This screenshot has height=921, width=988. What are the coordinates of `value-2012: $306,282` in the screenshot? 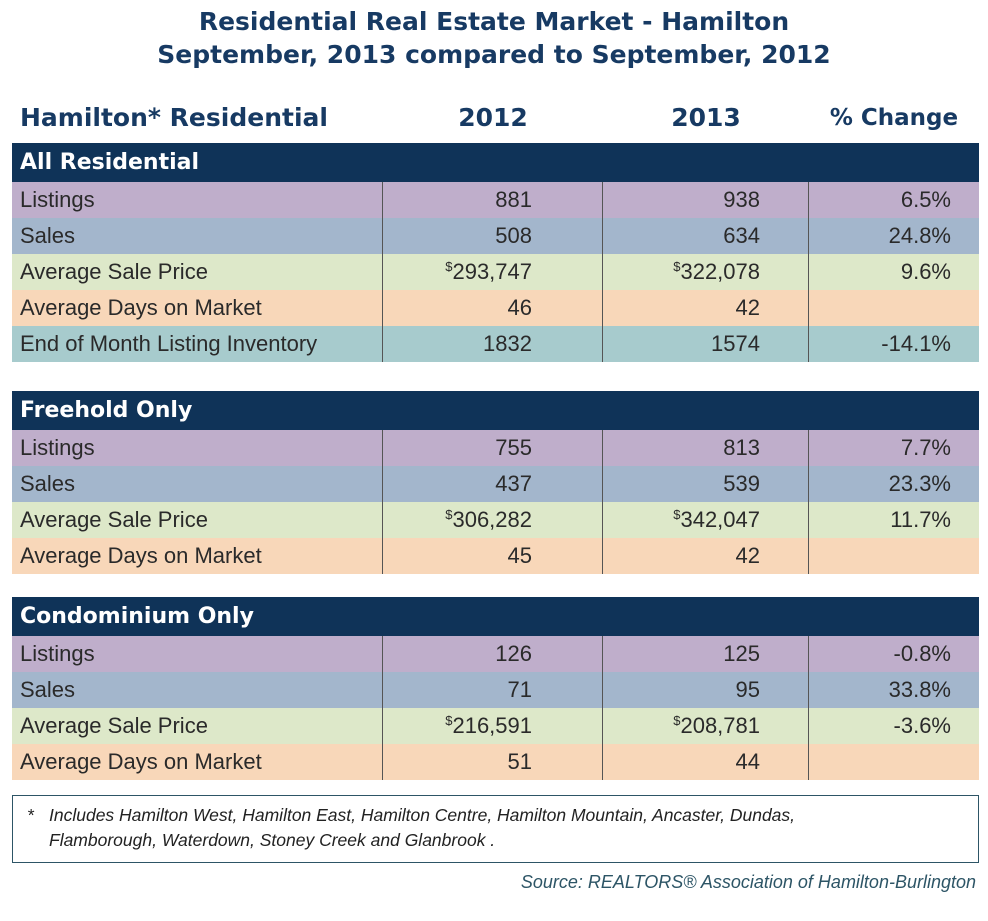 It's located at (492, 520).